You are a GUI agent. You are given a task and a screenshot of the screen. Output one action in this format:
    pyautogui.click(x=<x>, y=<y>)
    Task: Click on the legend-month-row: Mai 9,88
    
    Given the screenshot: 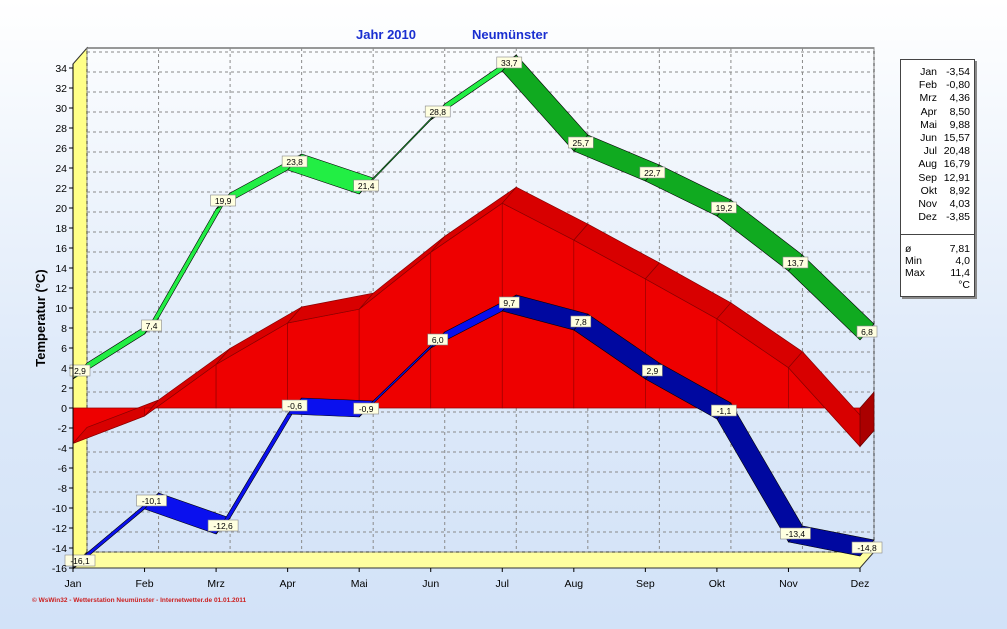 What is the action you would take?
    pyautogui.click(x=937, y=125)
    